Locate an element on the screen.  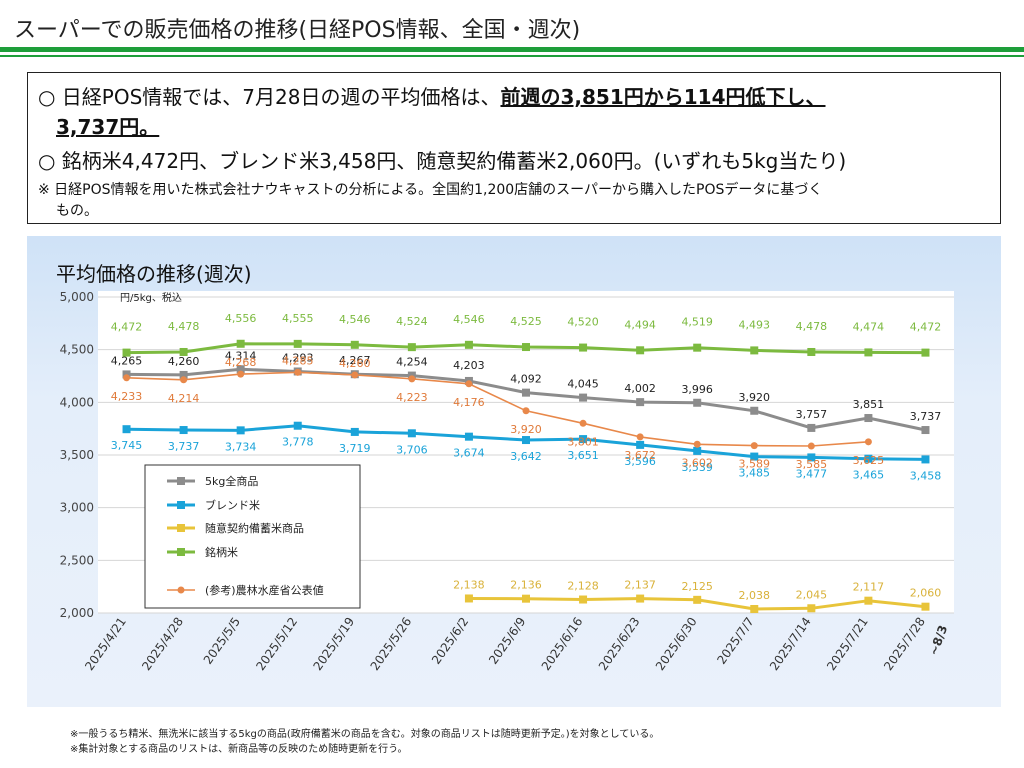
data-label-1: 3,734 is located at coordinates (241, 446).